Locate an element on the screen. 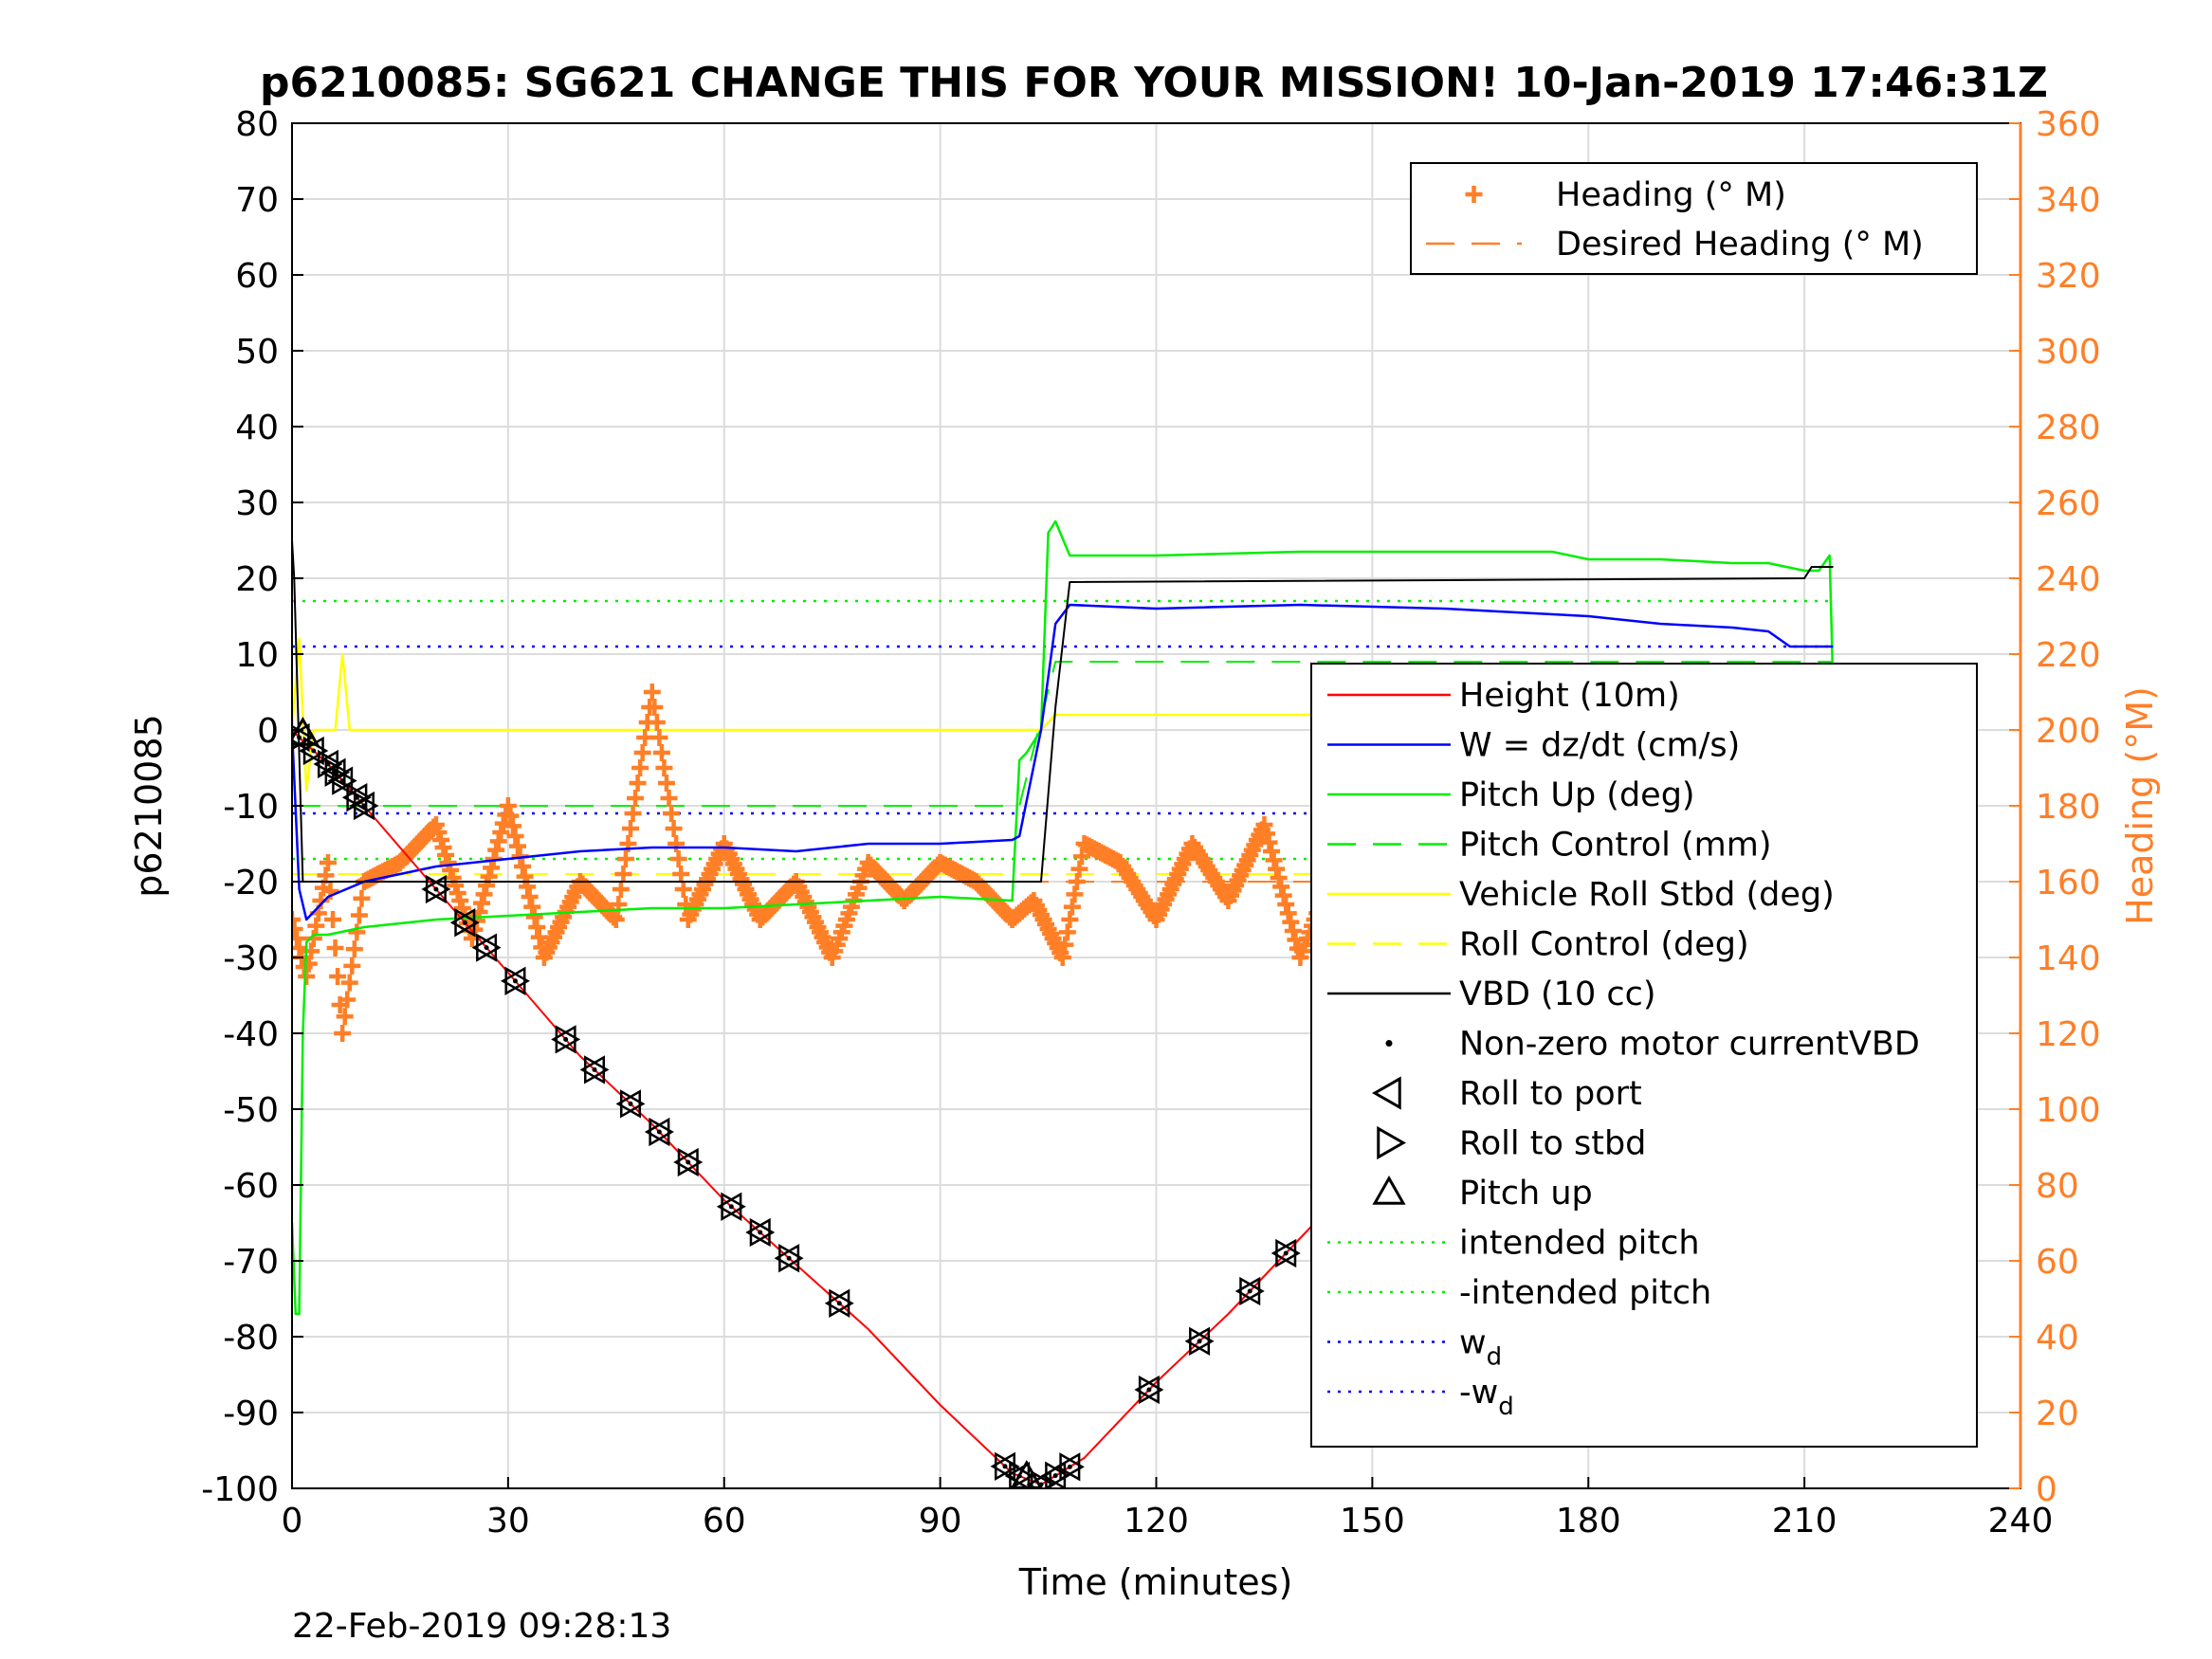 The width and height of the screenshot is (2212, 1659). x-tick-label: 210 is located at coordinates (1804, 1521).